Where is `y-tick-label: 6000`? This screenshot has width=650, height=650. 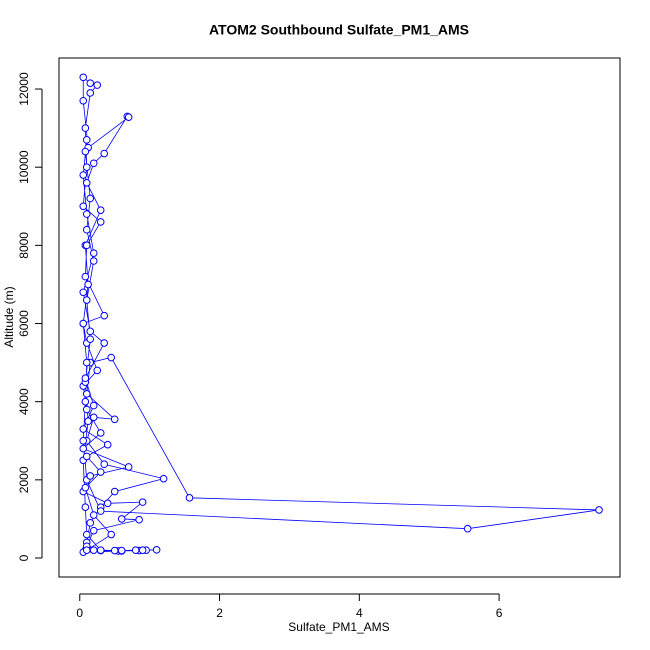
y-tick-label: 6000 is located at coordinates (24, 323).